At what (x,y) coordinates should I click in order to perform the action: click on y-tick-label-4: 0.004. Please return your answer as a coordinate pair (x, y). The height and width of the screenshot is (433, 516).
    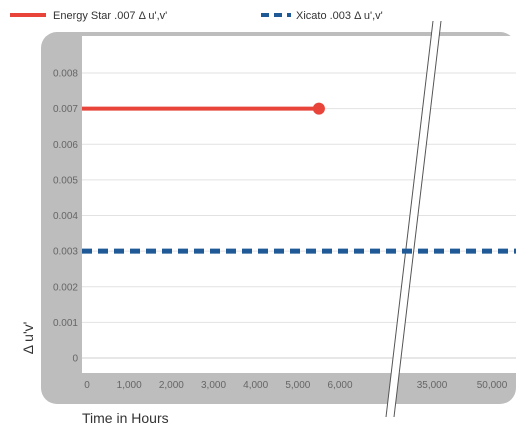
    Looking at the image, I should click on (65, 216).